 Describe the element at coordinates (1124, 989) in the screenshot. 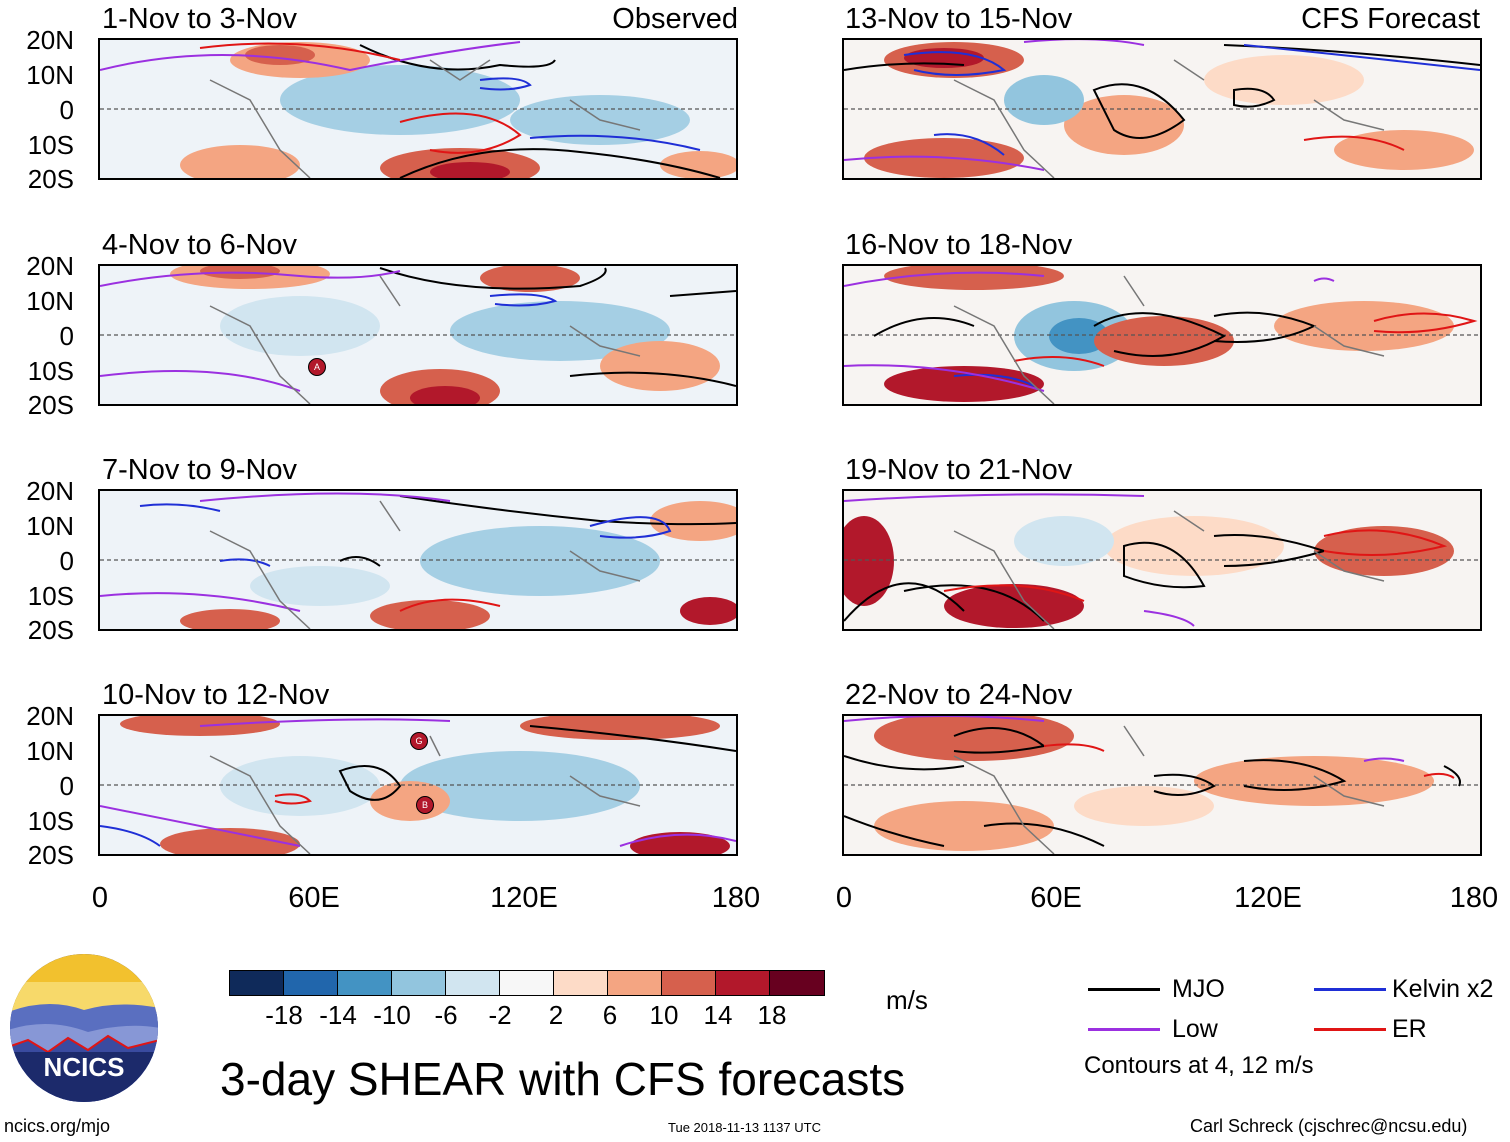

I see `legend-mjo-line` at that location.